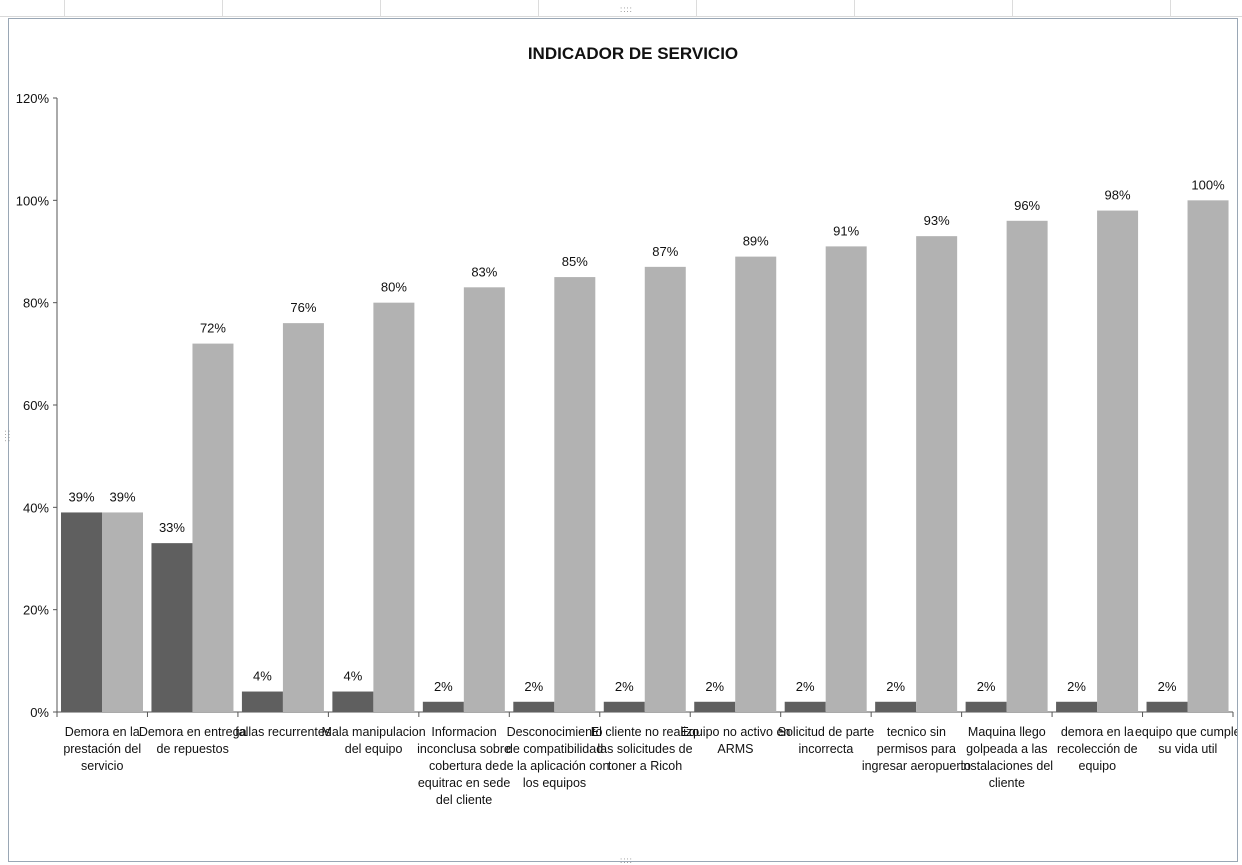  Describe the element at coordinates (463, 732) in the screenshot. I see `category-label-line: Informacion` at that location.